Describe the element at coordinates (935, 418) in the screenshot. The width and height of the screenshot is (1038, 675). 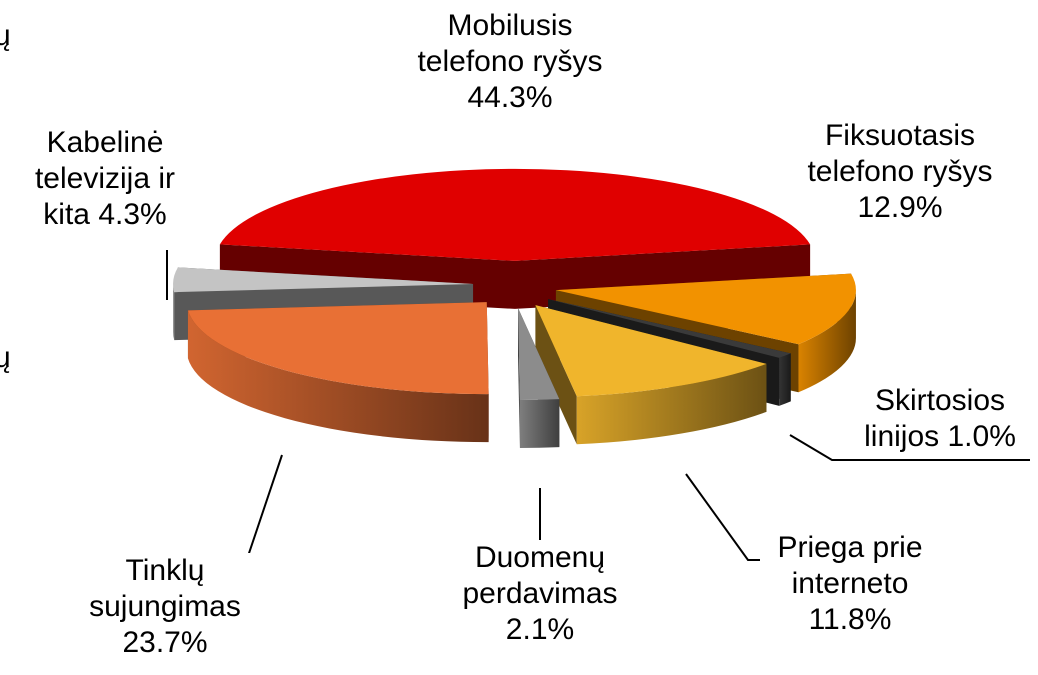
I see `label-name: Skirtosios linijos` at that location.